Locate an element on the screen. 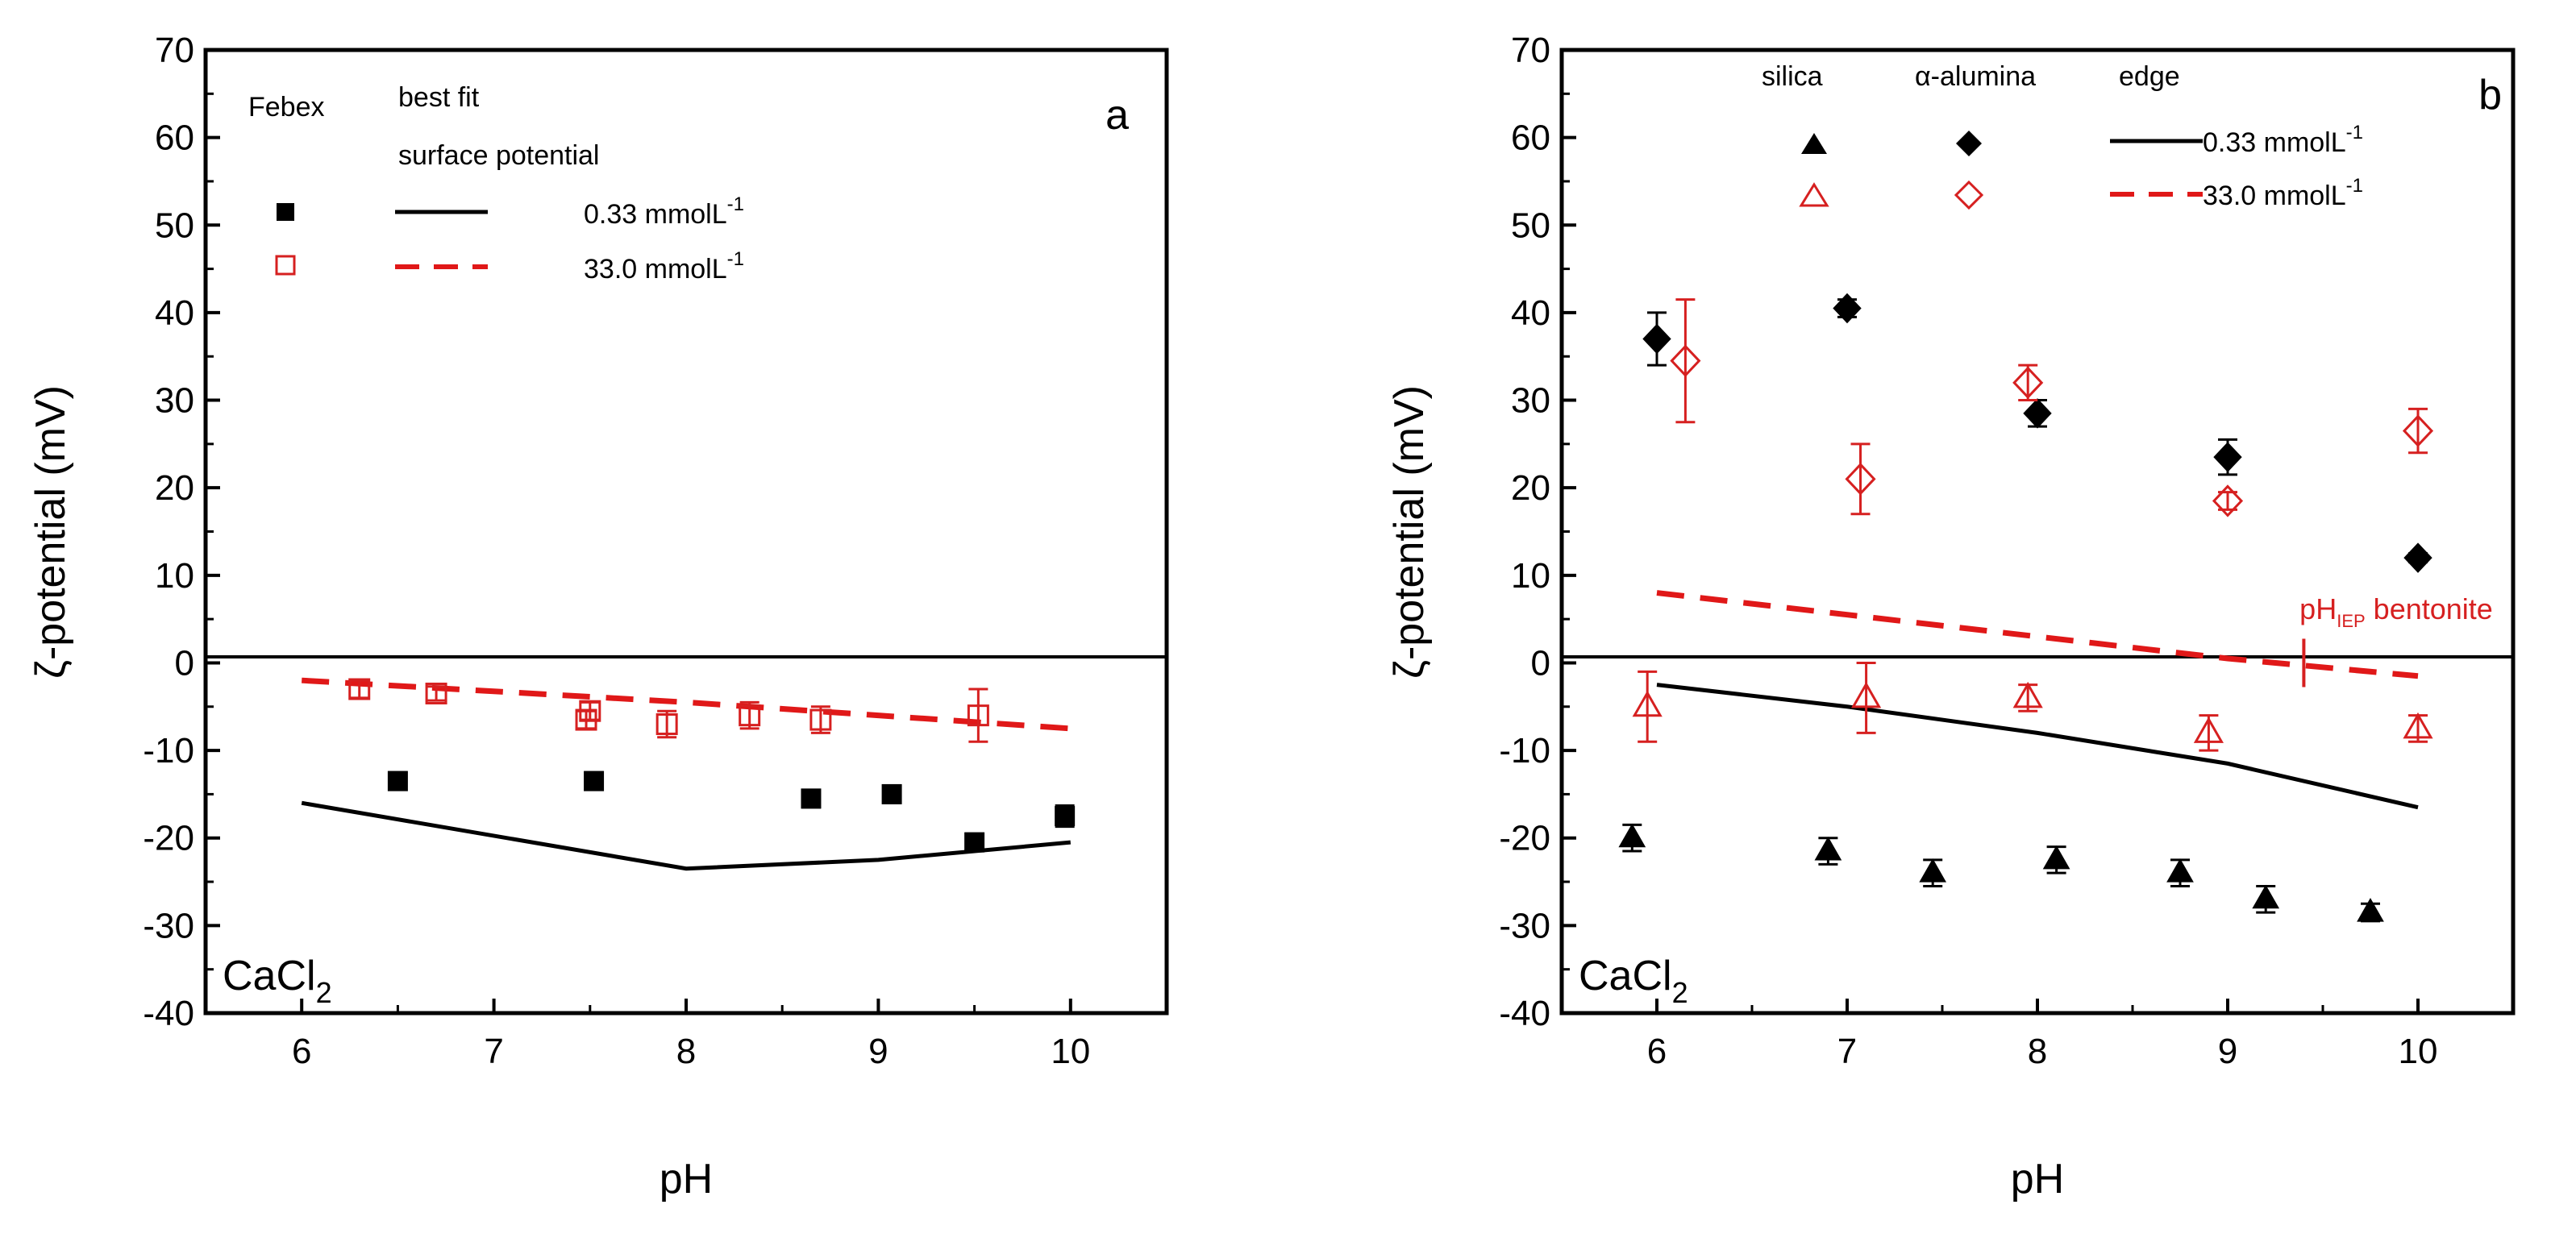  iep-label: pHIEP bentonite is located at coordinates (2396, 611).